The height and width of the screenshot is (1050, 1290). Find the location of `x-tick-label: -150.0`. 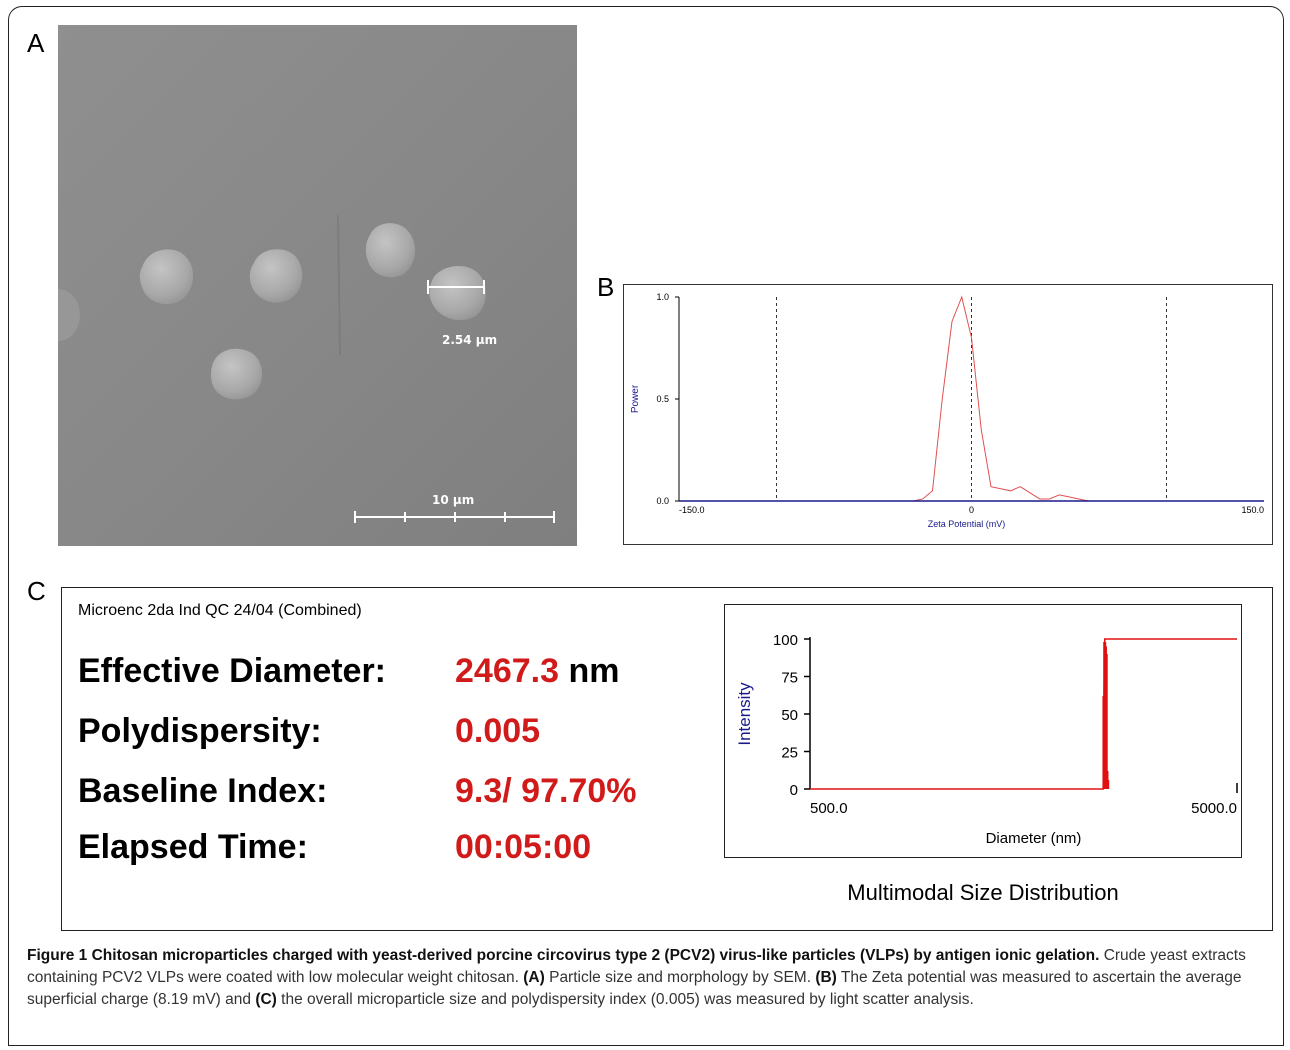

x-tick-label: -150.0 is located at coordinates (692, 510).